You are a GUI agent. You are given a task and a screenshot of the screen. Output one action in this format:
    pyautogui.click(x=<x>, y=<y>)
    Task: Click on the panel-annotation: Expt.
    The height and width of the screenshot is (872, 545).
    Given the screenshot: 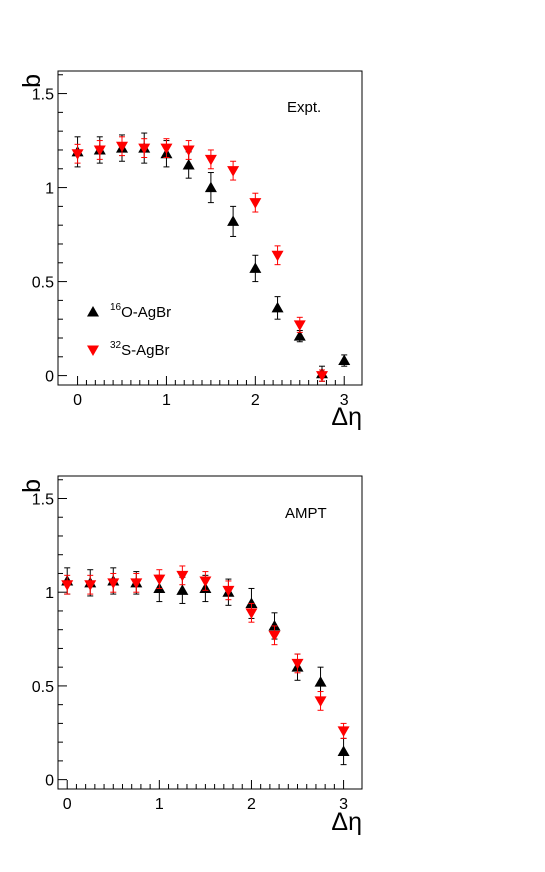 What is the action you would take?
    pyautogui.click(x=304, y=107)
    